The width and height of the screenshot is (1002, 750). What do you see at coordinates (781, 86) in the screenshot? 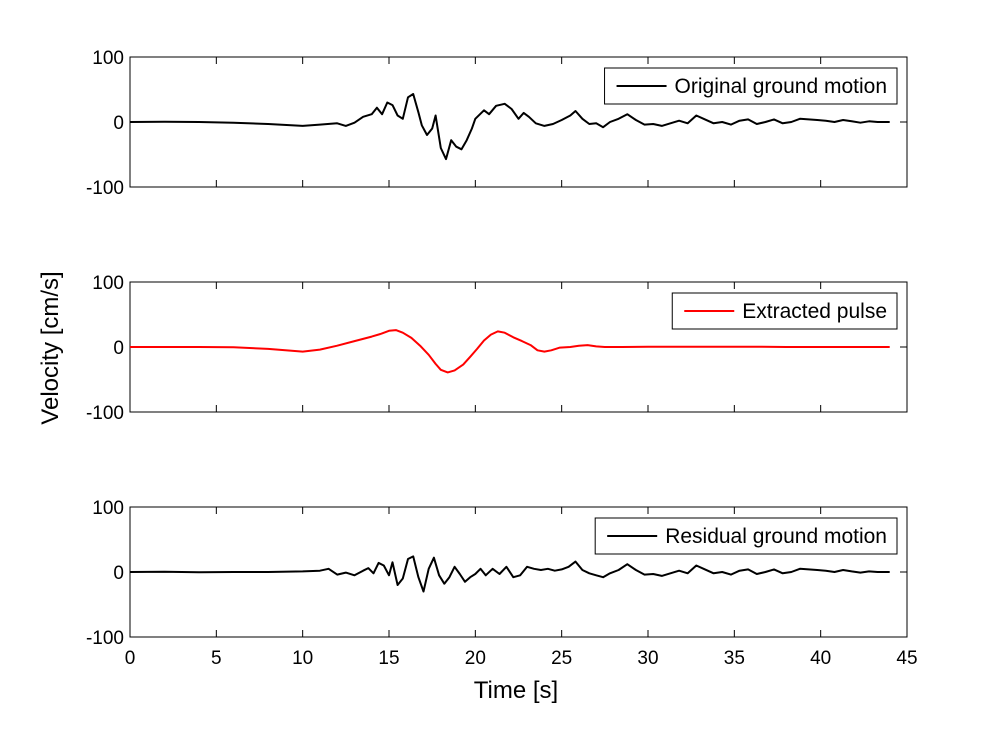
I see `legend-label: Original ground motion` at bounding box center [781, 86].